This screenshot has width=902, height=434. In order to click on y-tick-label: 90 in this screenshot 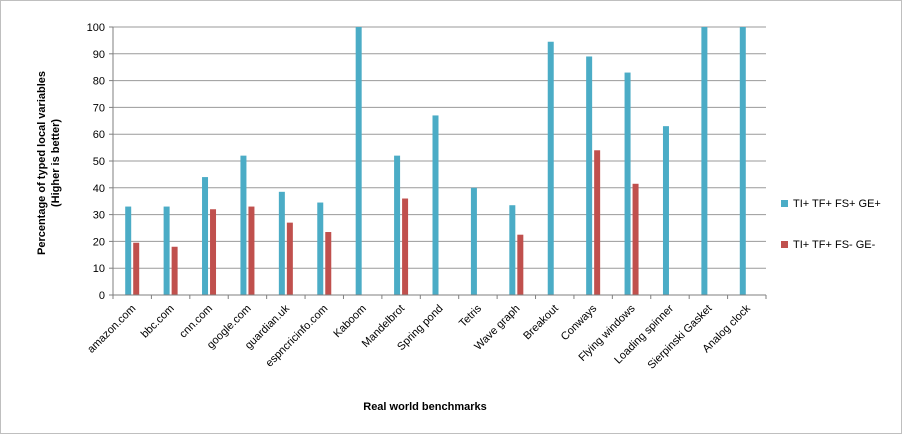, I will do `click(99, 55)`.